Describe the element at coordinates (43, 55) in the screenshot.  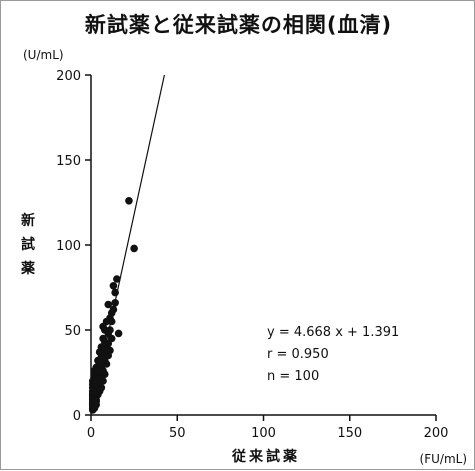
I see `y-unit-label: (U/mL)` at that location.